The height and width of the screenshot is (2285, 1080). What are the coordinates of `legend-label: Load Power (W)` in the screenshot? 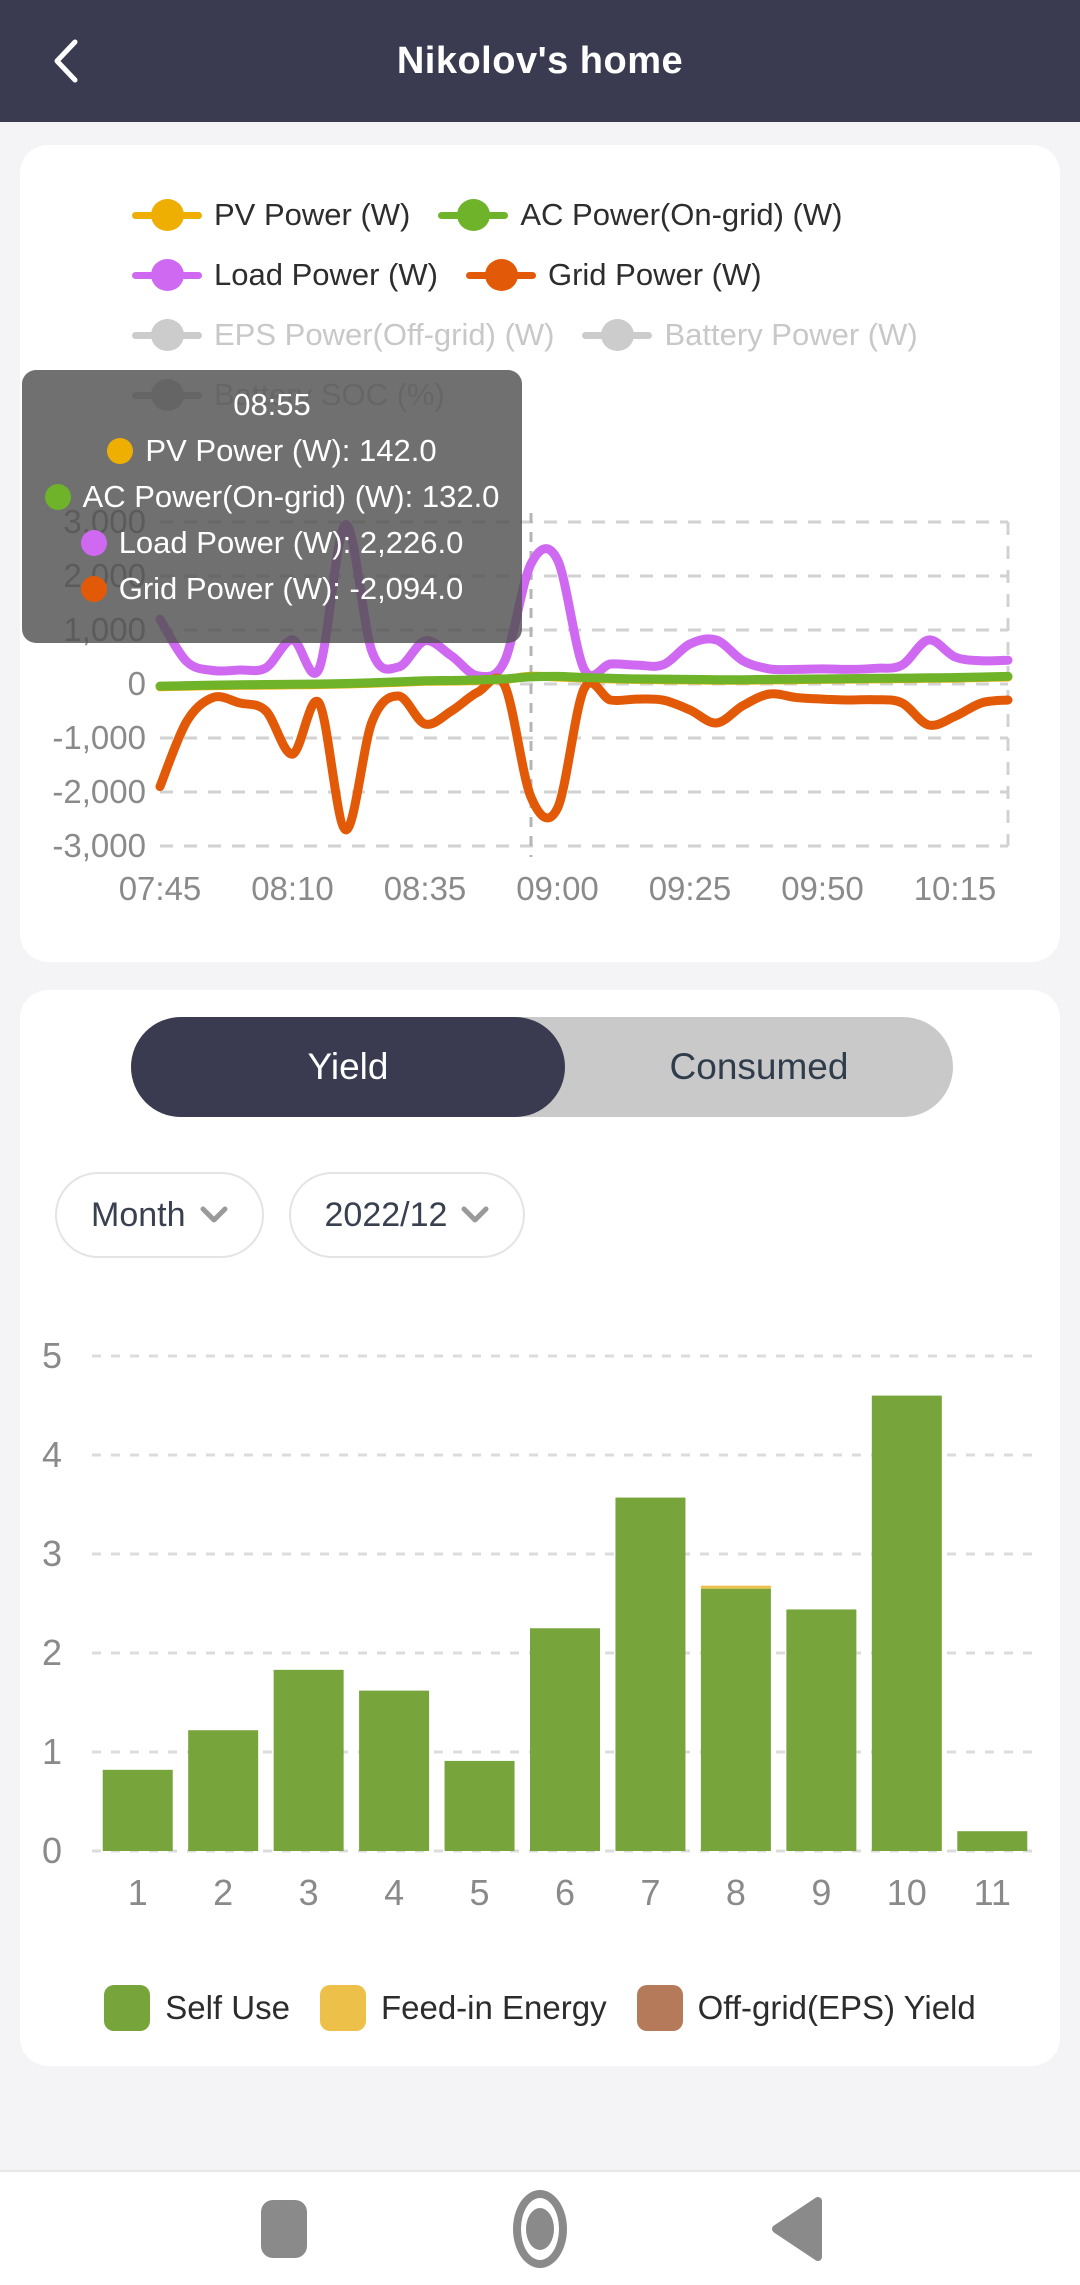 It's located at (326, 274).